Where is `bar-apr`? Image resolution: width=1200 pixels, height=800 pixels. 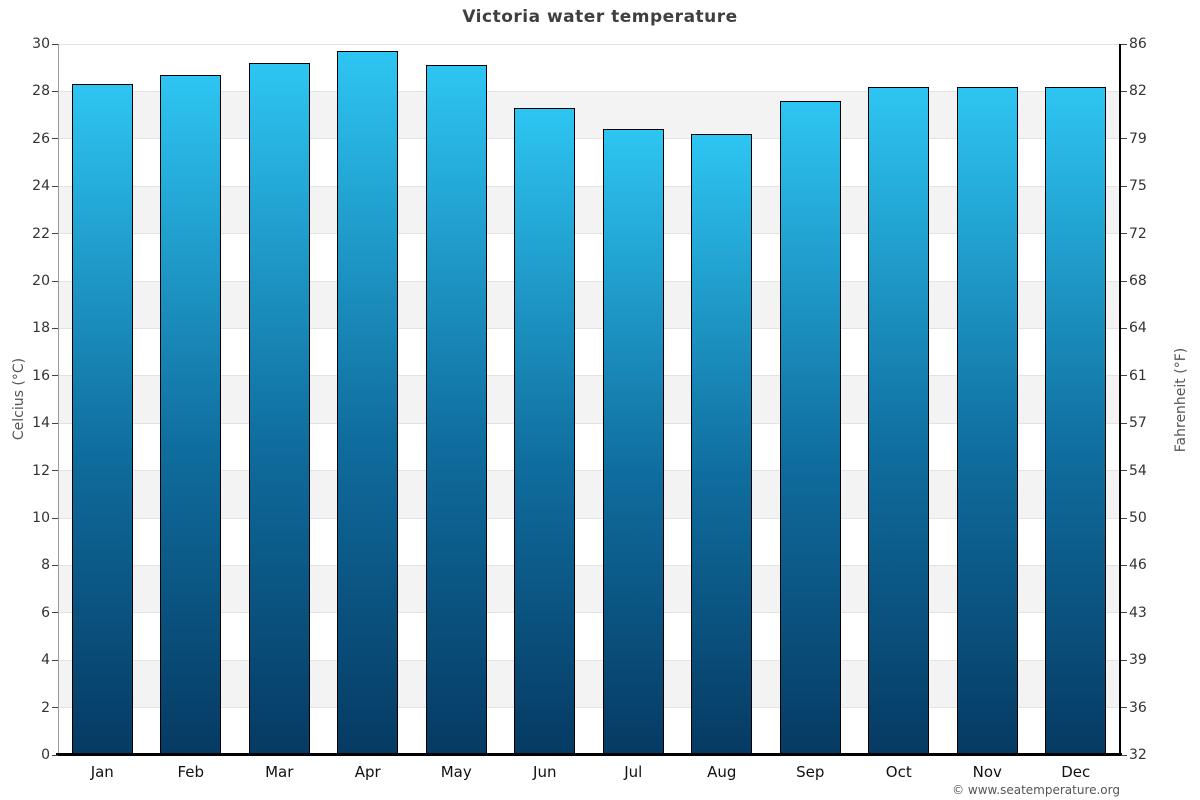 bar-apr is located at coordinates (368, 403).